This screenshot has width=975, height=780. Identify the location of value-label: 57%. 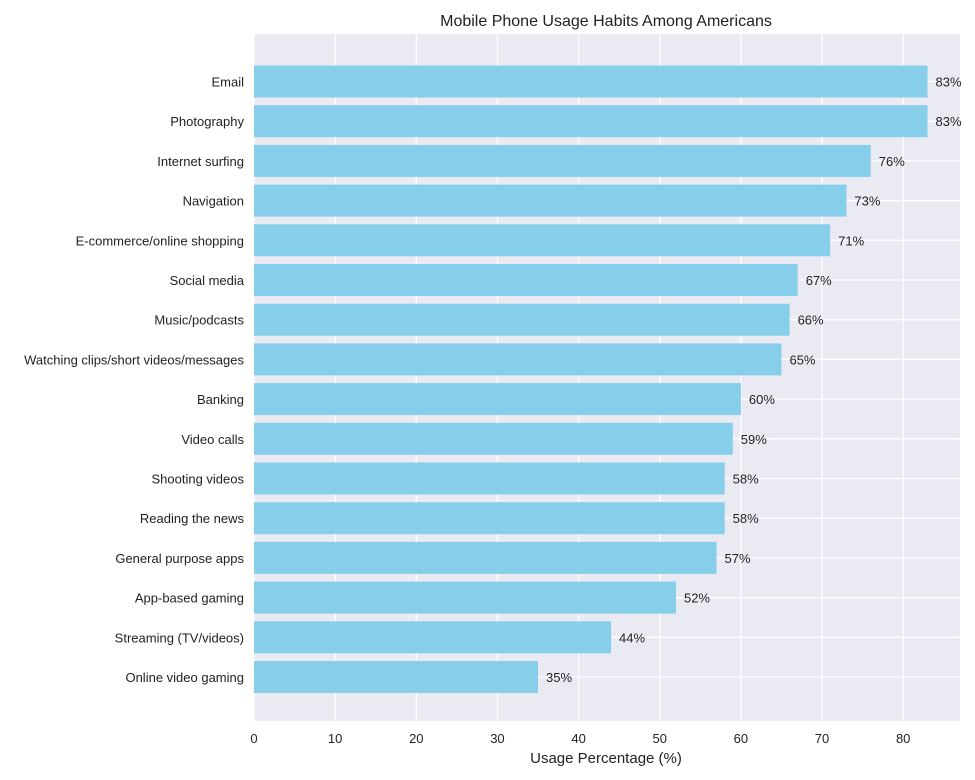
(738, 558).